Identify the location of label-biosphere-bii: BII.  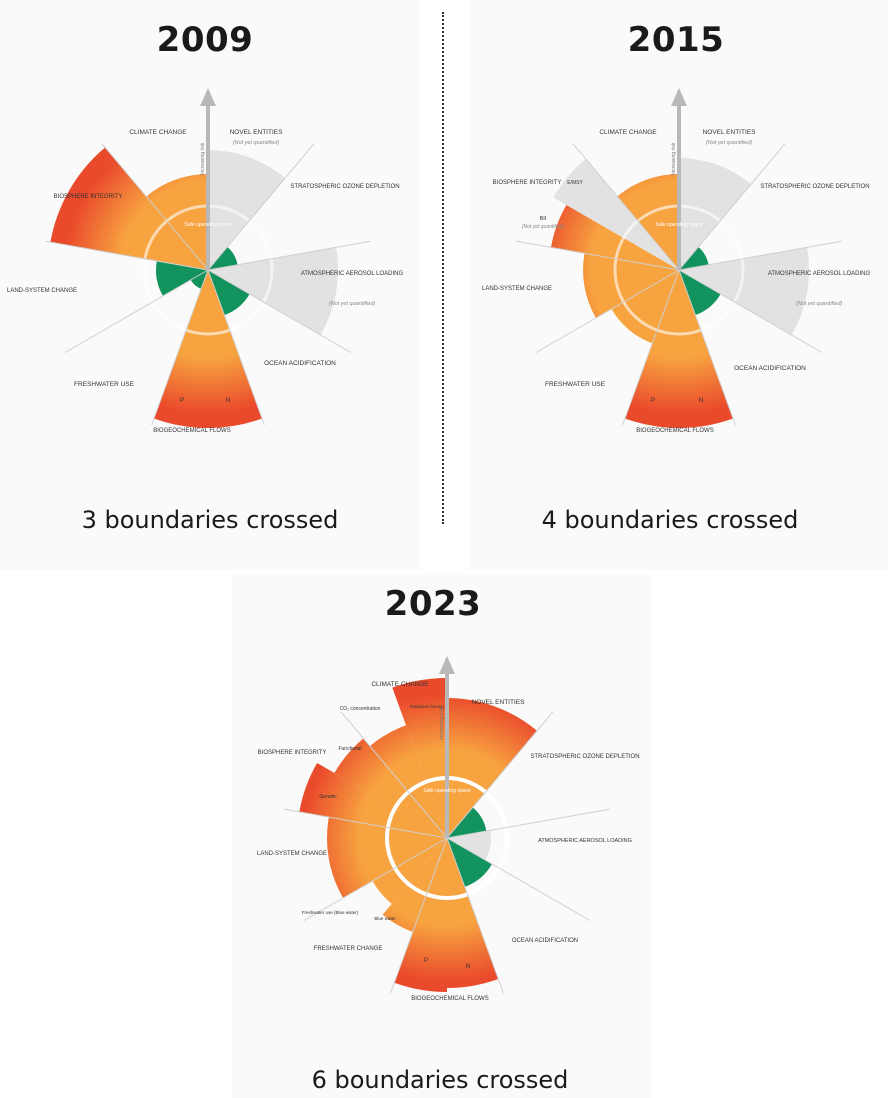
(543, 219).